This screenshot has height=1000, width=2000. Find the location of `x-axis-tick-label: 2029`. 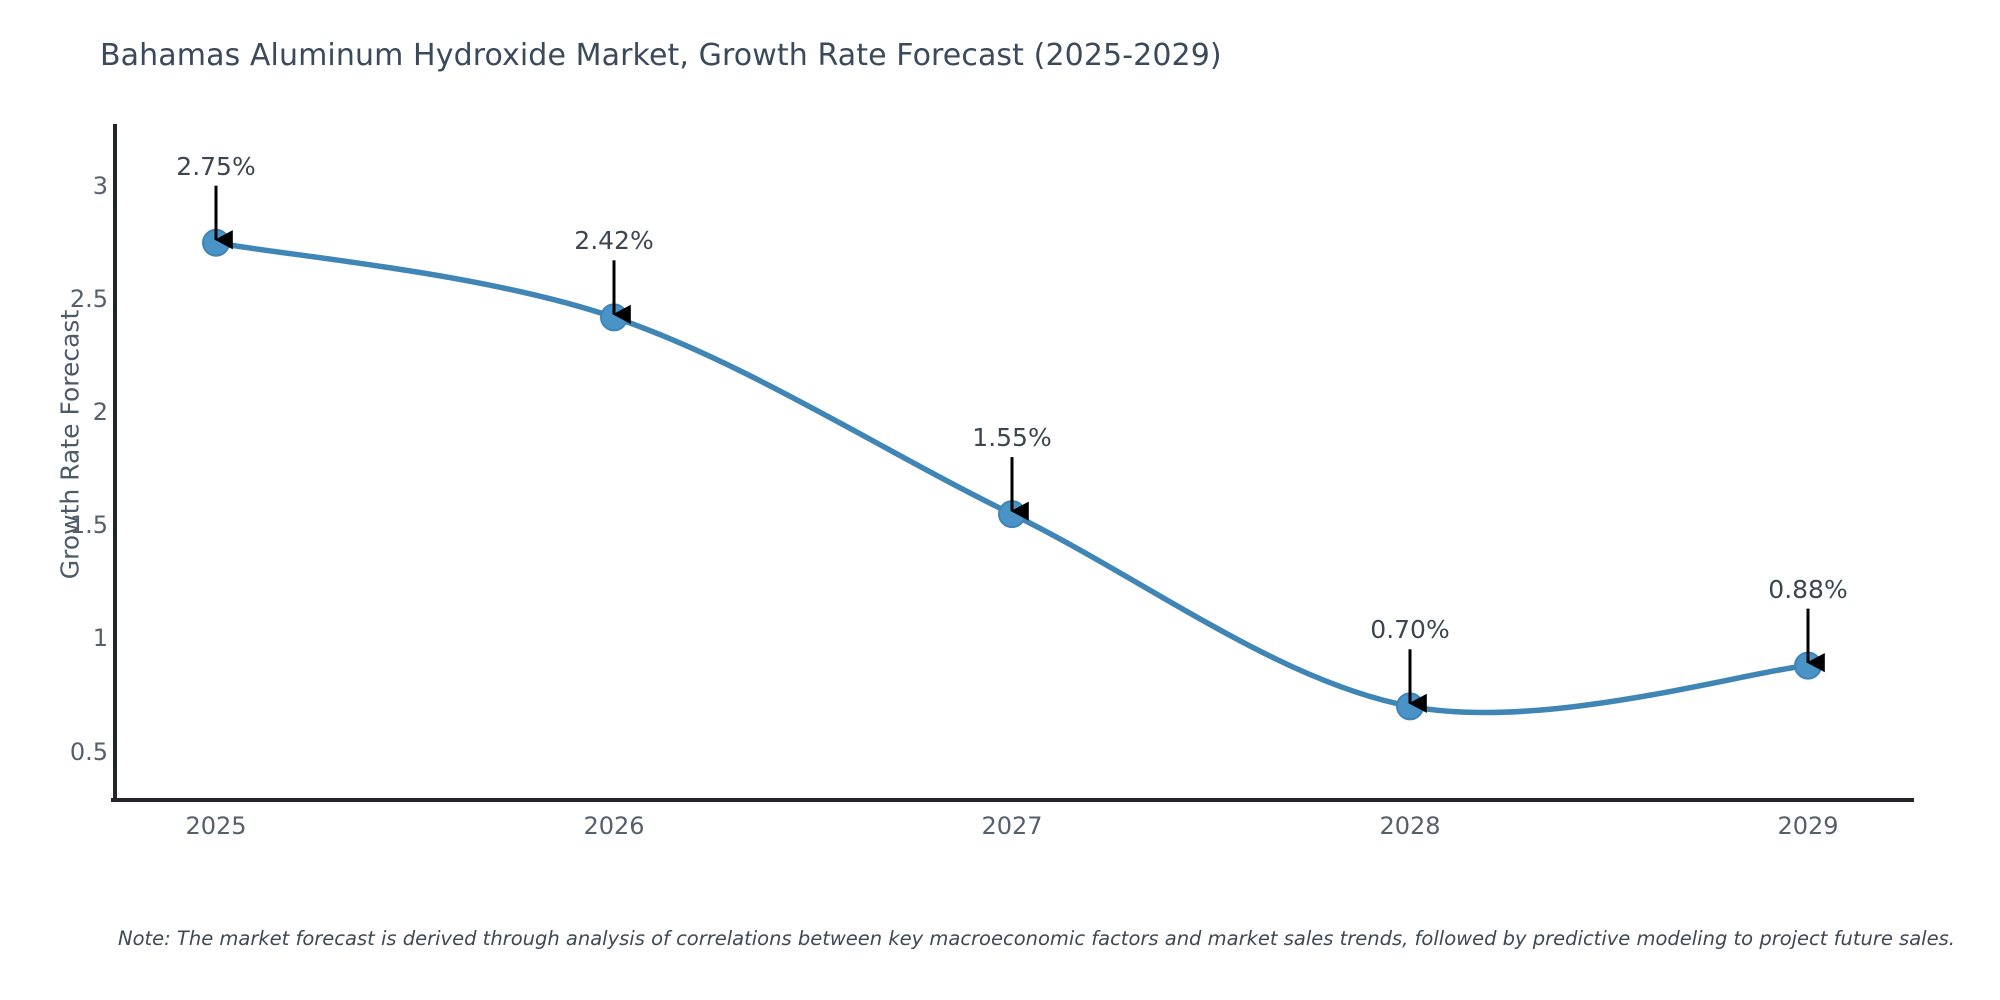

x-axis-tick-label: 2029 is located at coordinates (1808, 826).